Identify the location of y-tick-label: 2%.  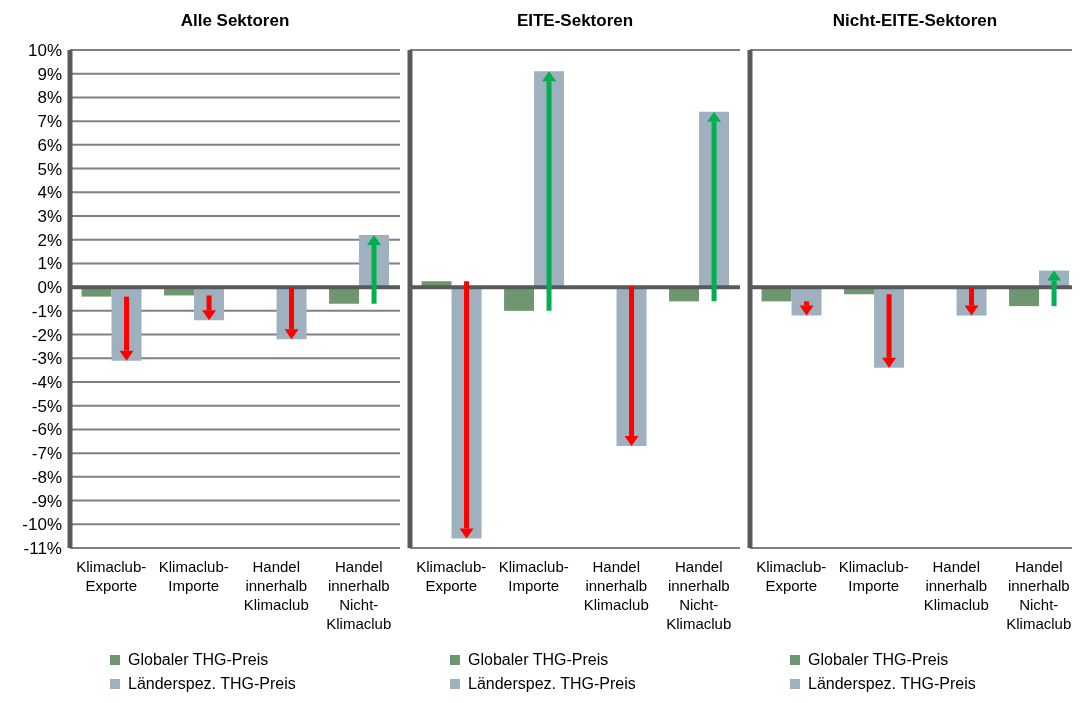
(49, 240).